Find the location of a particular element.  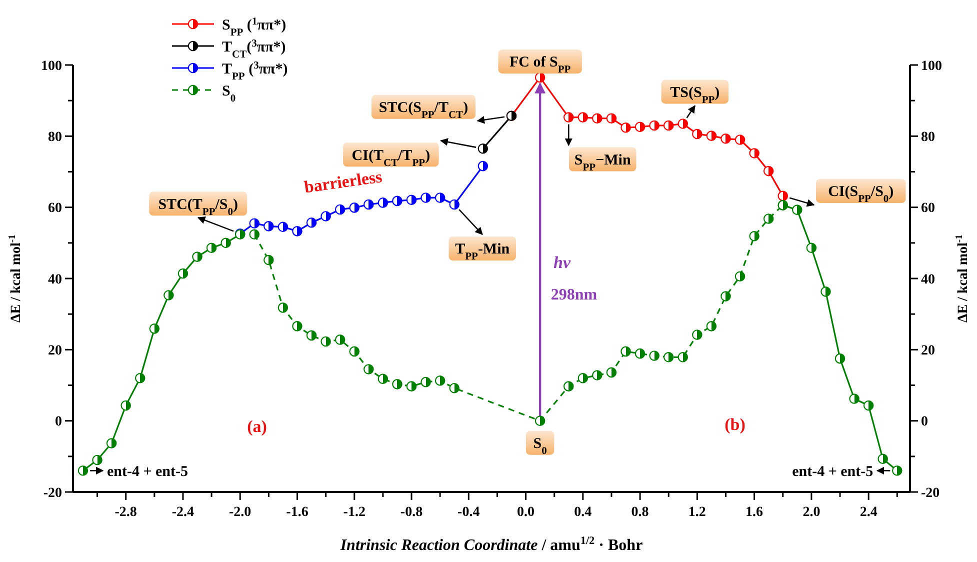

x-axis-title: Intrinsic Reaction Coordinate / amu$^{1/2}$ · Bohr is located at coordinates (491, 544).